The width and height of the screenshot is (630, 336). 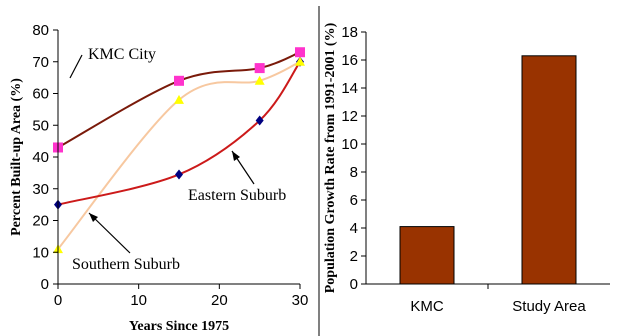 I want to click on y-tick-label: 60, so click(x=40, y=94).